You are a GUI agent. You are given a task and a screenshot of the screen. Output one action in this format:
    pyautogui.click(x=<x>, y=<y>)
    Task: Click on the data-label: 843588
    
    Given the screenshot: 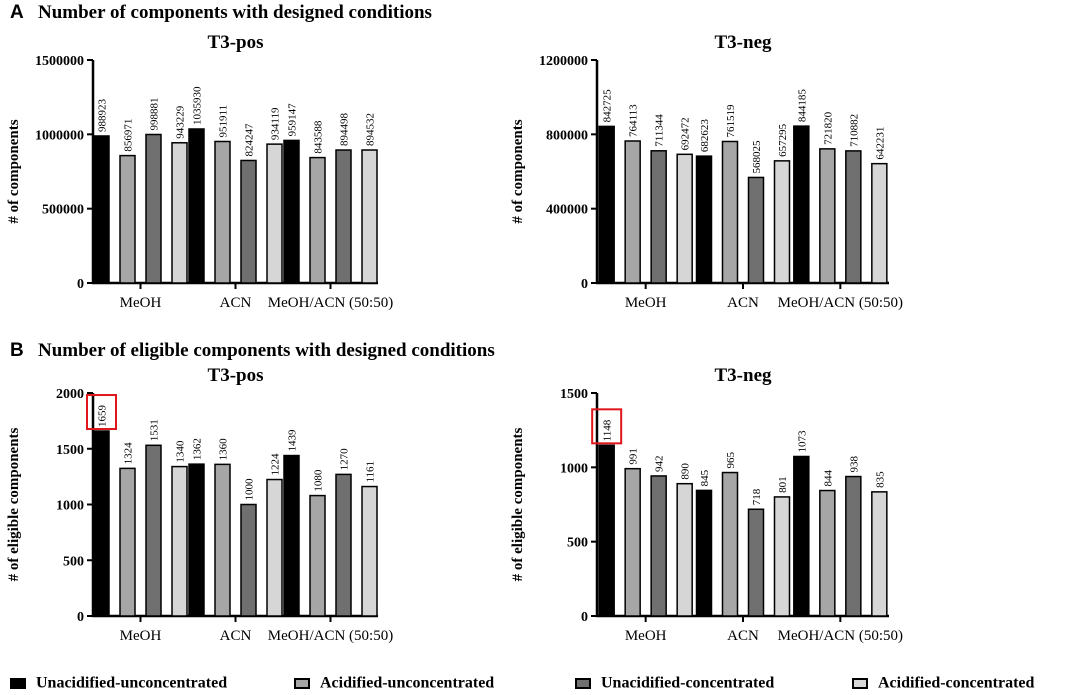 What is the action you would take?
    pyautogui.click(x=319, y=137)
    